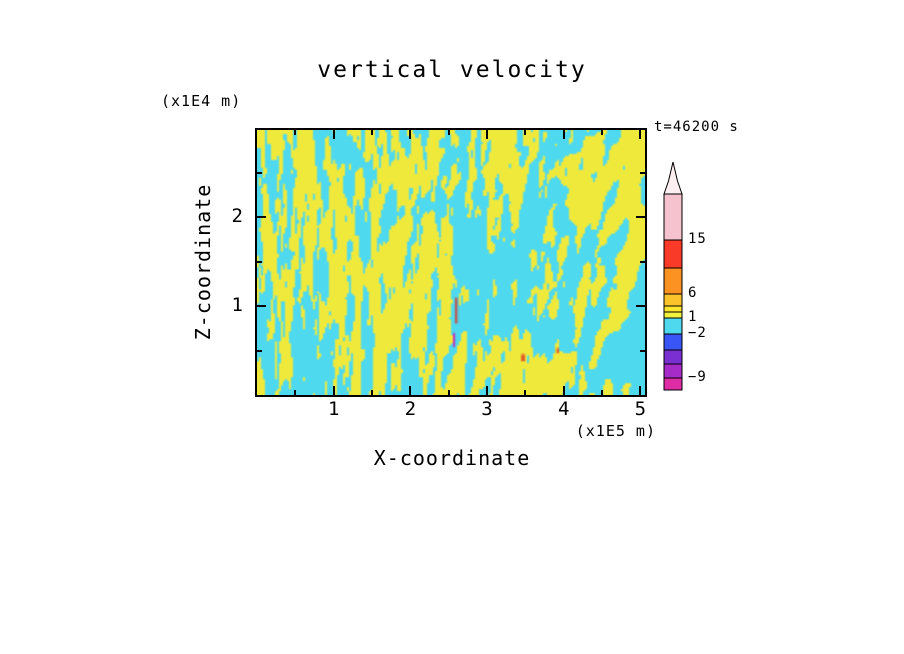 This screenshot has height=654, width=904. Describe the element at coordinates (693, 293) in the screenshot. I see `colorbar-tick-label: 6` at that location.